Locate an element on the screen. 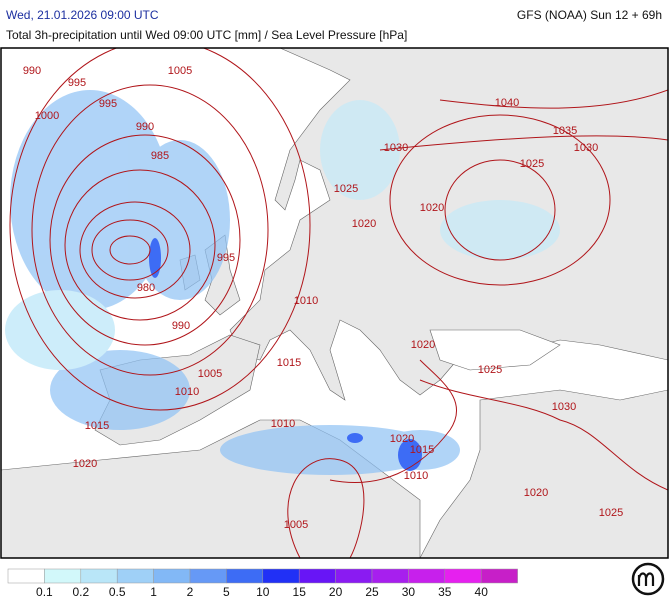 The width and height of the screenshot is (669, 600). legend-label: 0.5 is located at coordinates (117, 592).